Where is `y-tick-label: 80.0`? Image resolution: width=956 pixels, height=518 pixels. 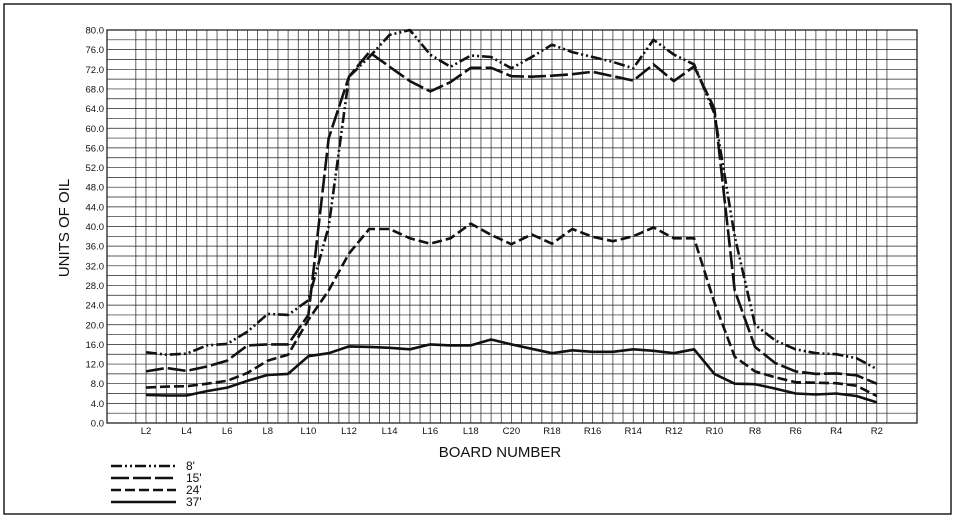 y-tick-label: 80.0 is located at coordinates (95, 31).